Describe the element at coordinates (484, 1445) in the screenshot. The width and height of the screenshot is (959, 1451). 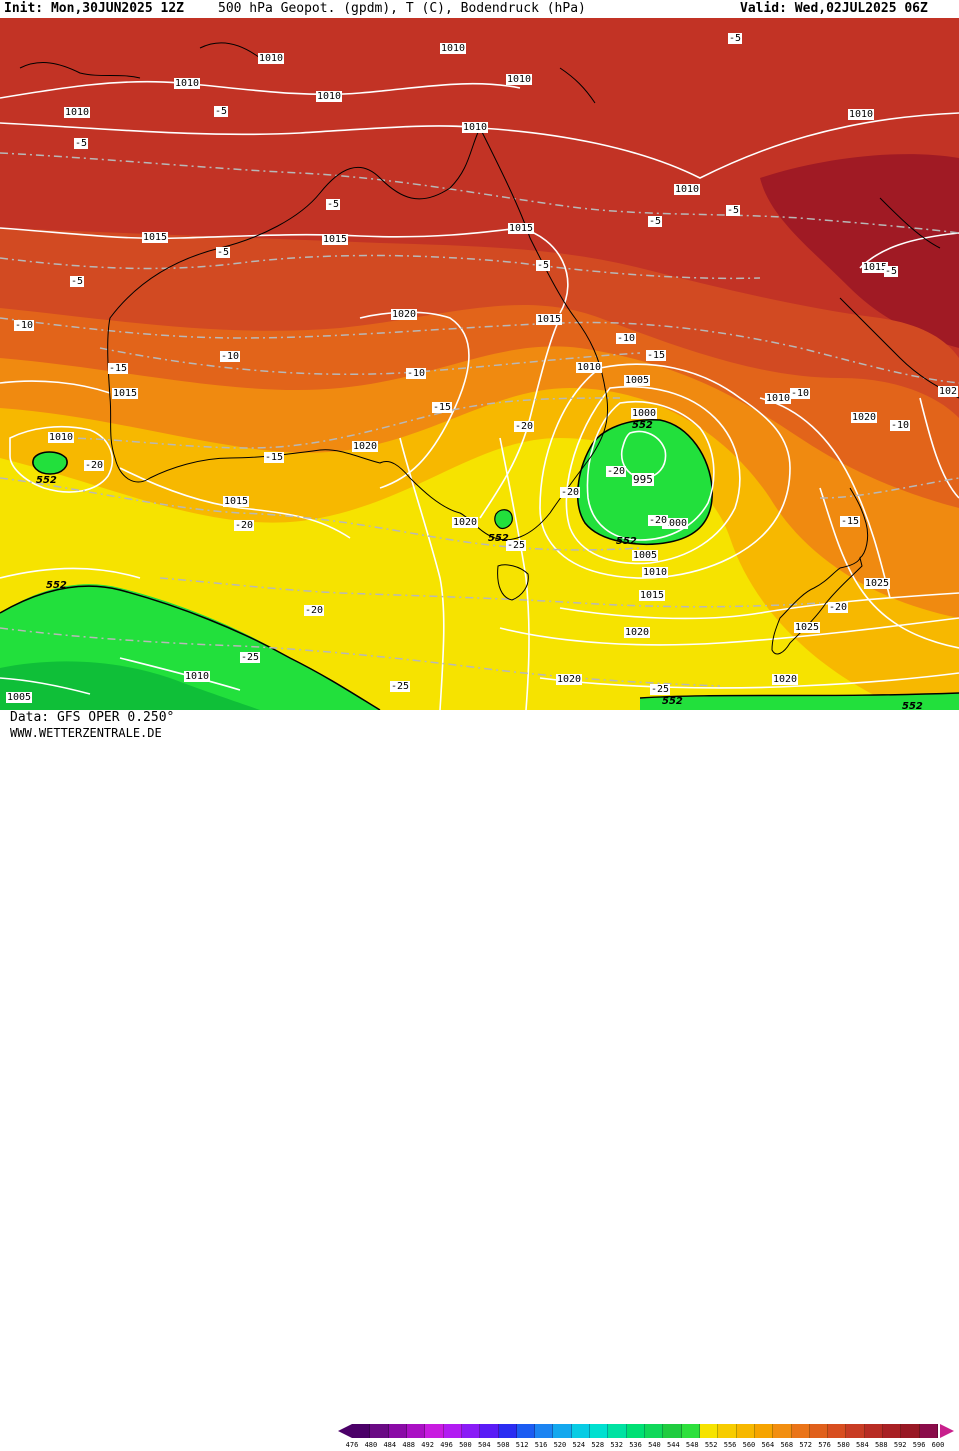
I see `scale-tick-label: 504` at that location.